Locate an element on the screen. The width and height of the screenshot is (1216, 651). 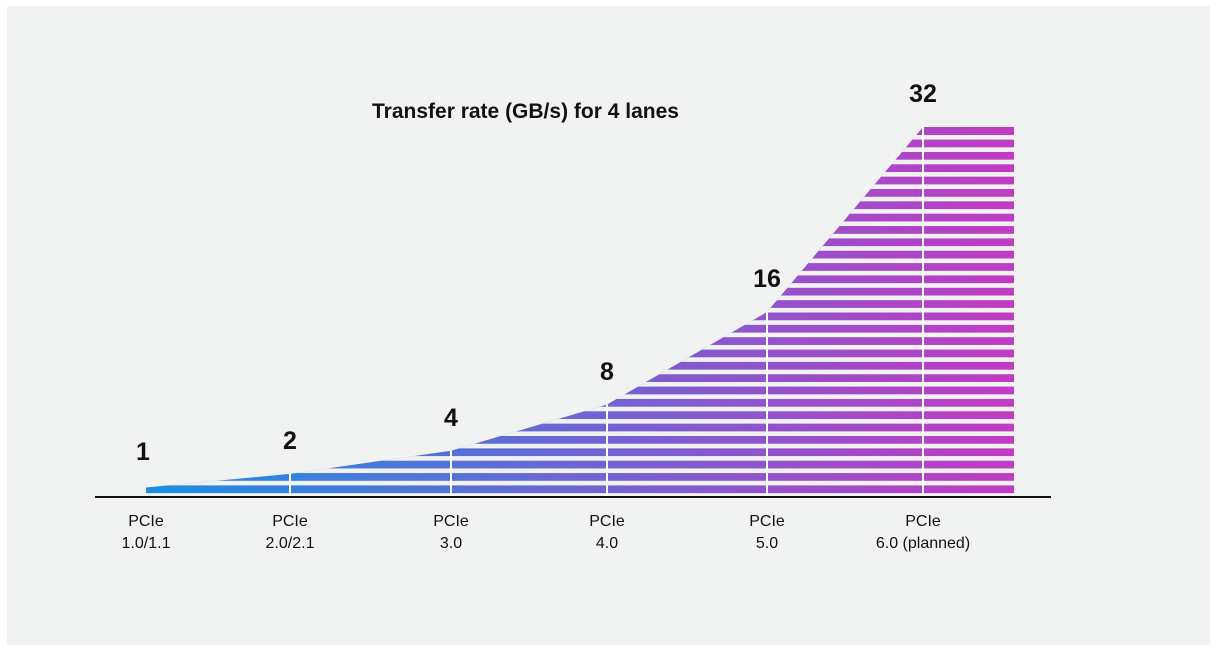
data-label: 1 is located at coordinates (143, 452).